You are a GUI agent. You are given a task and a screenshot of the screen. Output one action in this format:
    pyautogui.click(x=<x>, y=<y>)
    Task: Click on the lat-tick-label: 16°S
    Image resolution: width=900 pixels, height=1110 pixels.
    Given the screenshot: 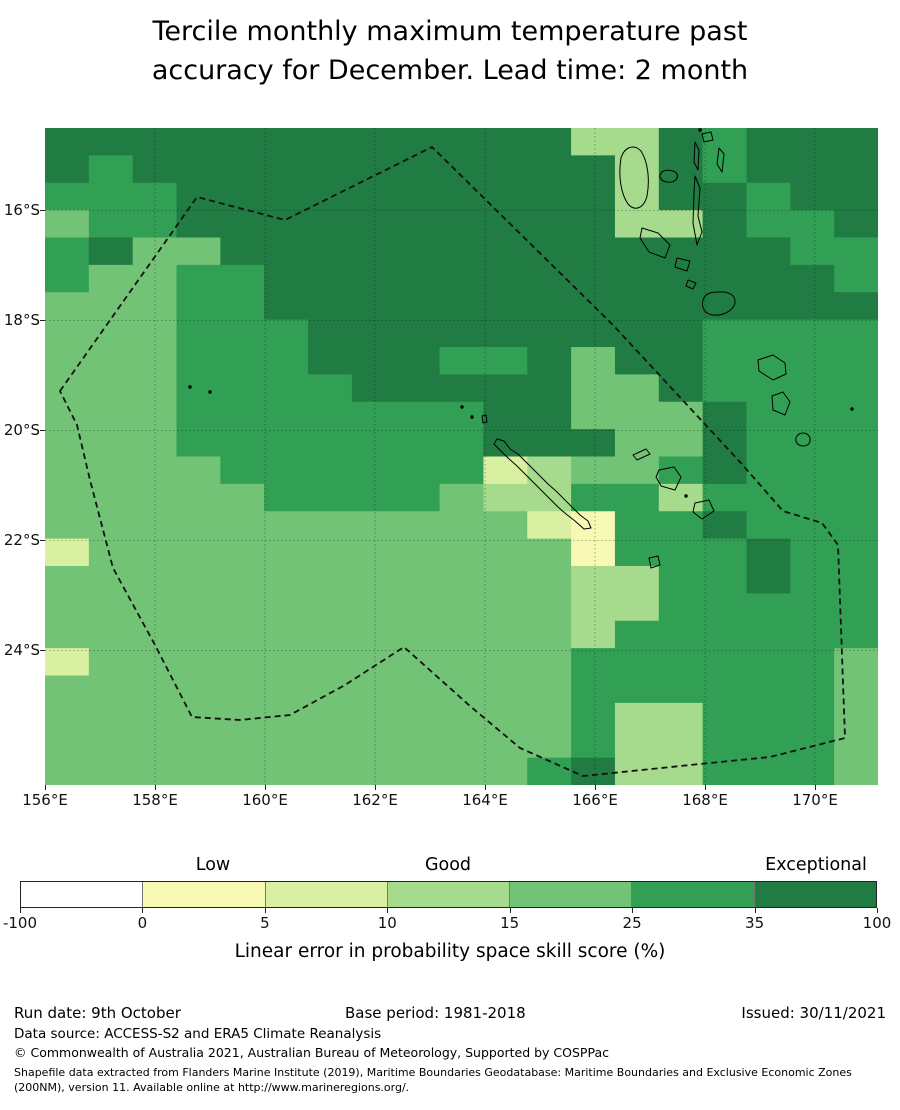 What is the action you would take?
    pyautogui.click(x=21, y=210)
    